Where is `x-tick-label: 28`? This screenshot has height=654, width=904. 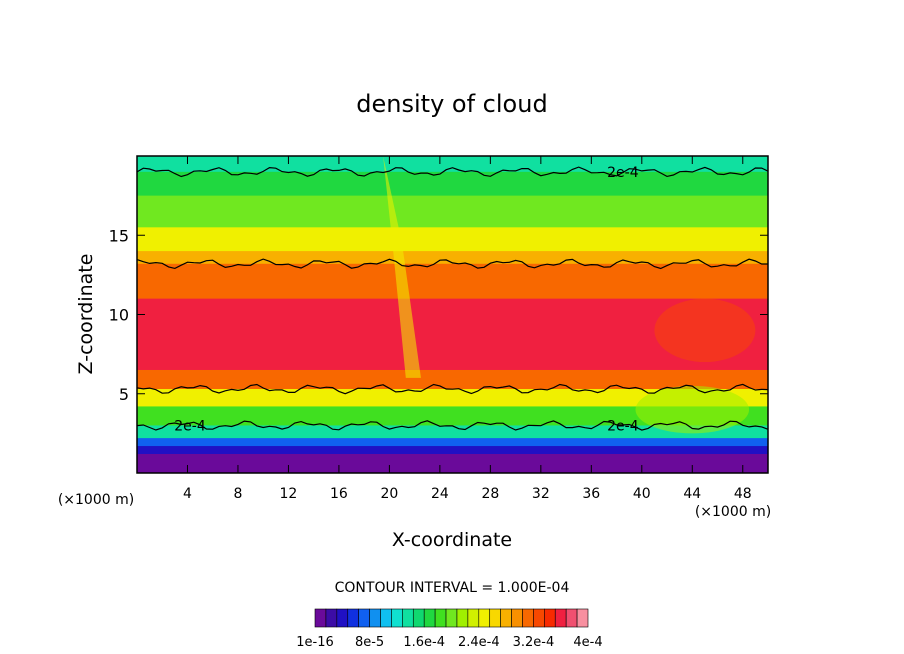 x-tick-label: 28 is located at coordinates (490, 494).